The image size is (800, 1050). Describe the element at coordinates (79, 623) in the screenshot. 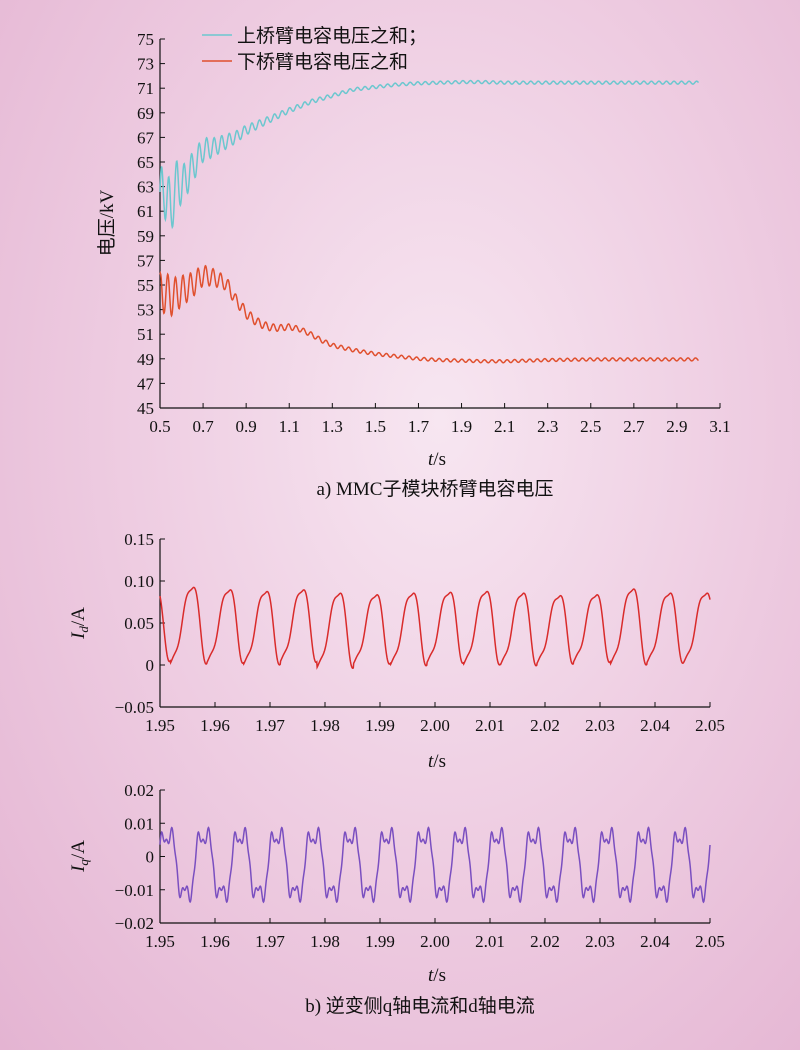

I see `id-chart-y-label: Id/A` at that location.